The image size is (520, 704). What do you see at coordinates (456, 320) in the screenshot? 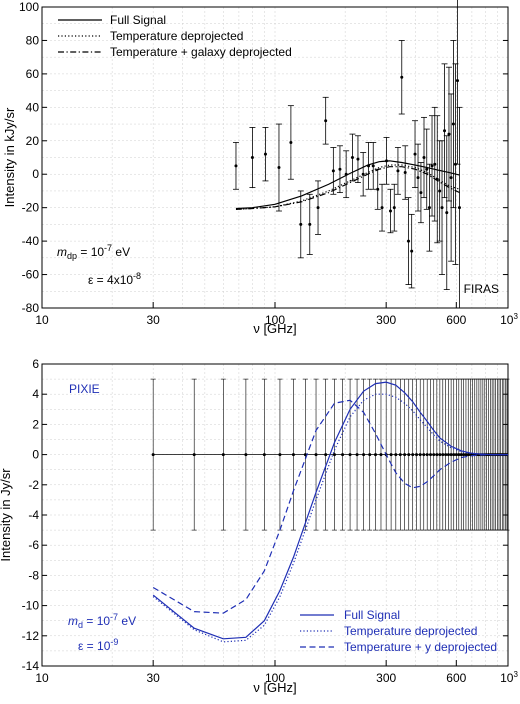
I see `x-tick-label: 600` at bounding box center [456, 320].